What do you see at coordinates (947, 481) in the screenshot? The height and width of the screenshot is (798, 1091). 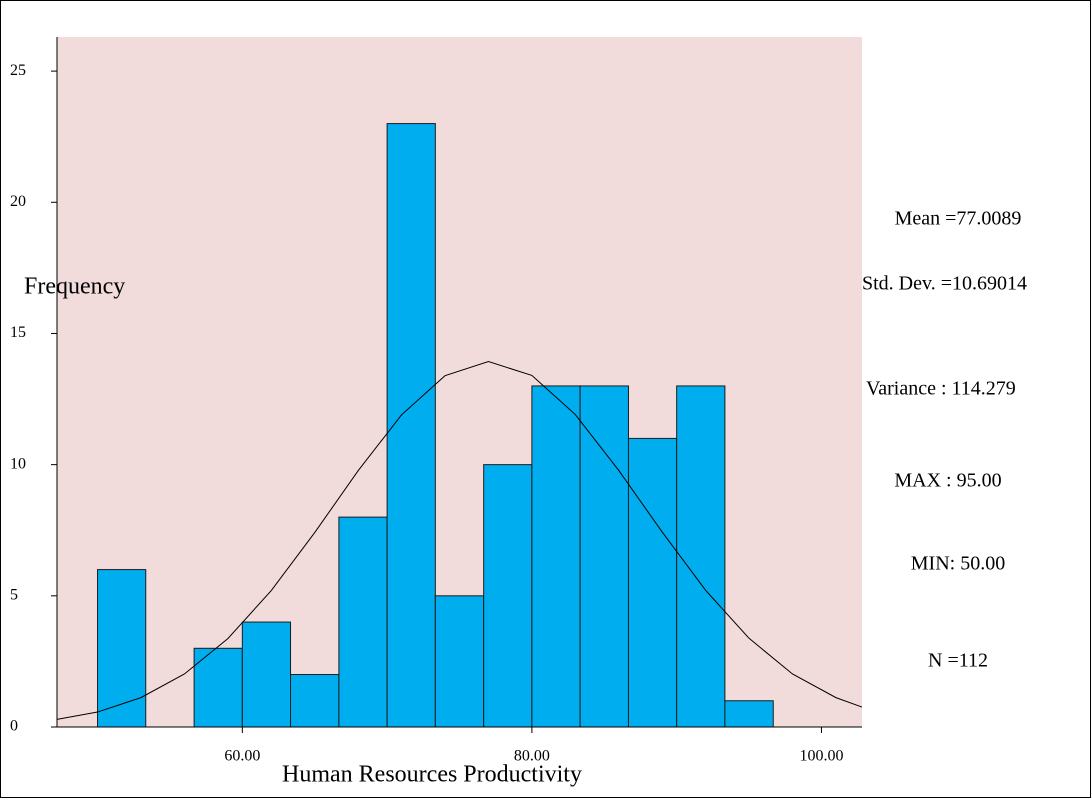 I see `stat-annotation: MAX : 95.00` at bounding box center [947, 481].